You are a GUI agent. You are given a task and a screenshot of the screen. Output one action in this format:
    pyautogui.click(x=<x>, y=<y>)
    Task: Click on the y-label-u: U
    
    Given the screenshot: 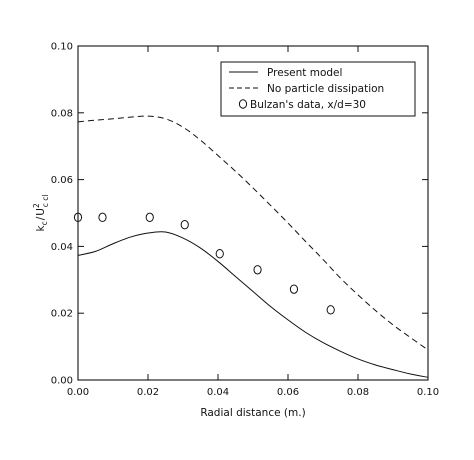 What is the action you would take?
    pyautogui.click(x=41, y=212)
    